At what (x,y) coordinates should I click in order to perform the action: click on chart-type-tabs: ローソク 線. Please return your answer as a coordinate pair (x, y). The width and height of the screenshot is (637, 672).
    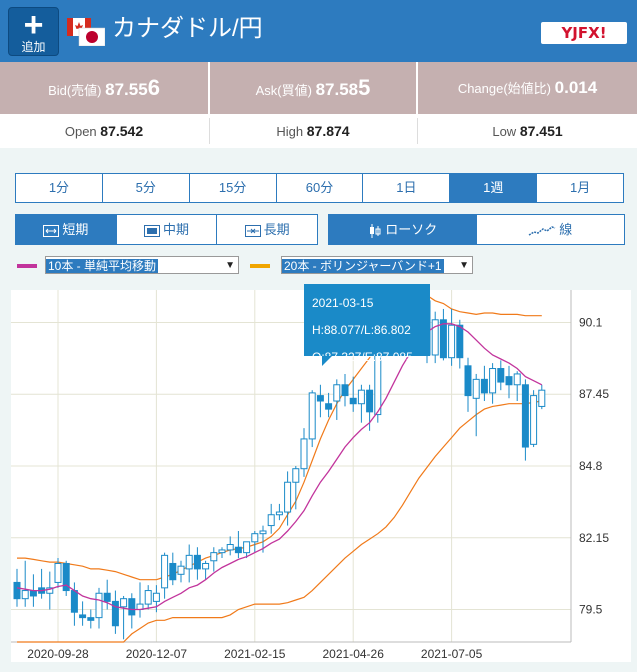
    Looking at the image, I should click on (476, 229).